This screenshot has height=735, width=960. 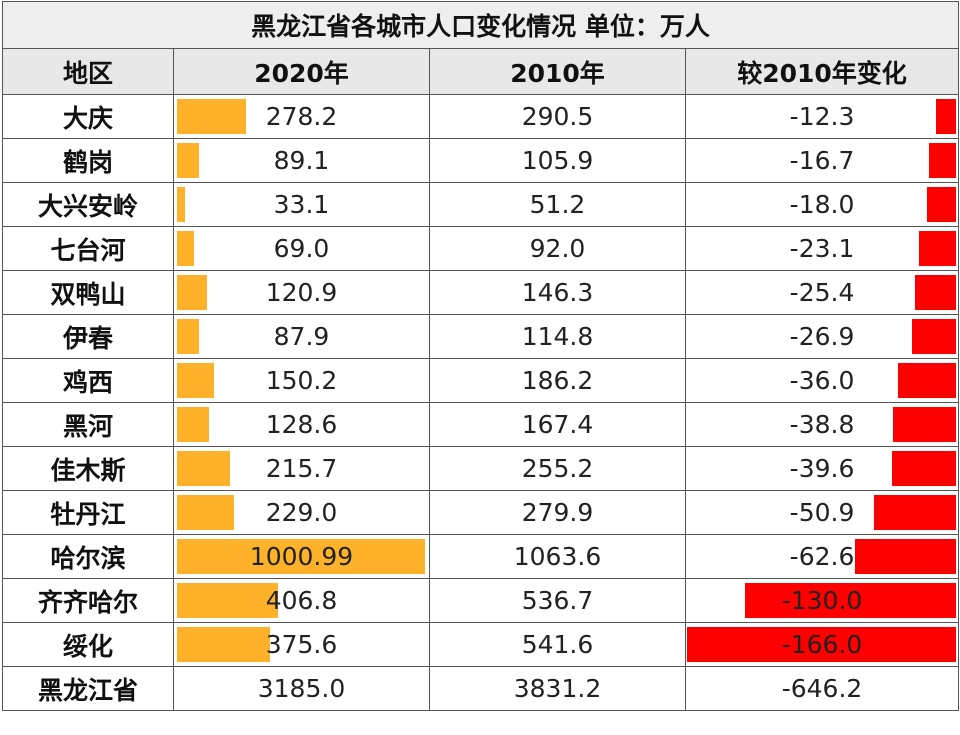 I want to click on region-name: 牡丹江, so click(x=88, y=512).